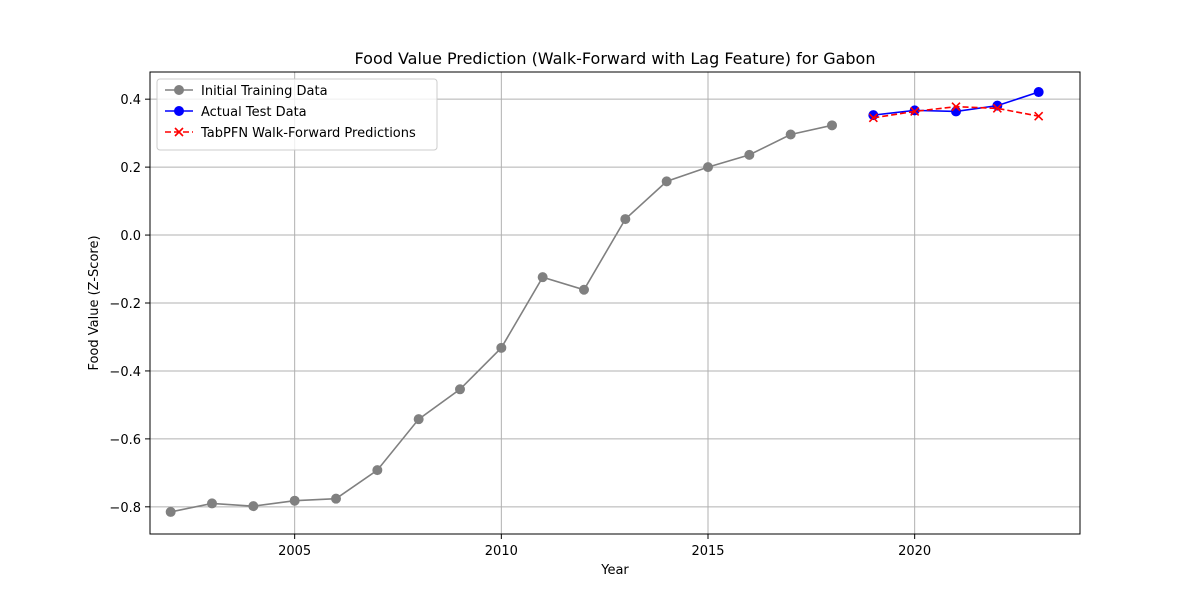 The image size is (1200, 600). I want to click on legend-label: TabPFN Walk-Forward Predictions, so click(308, 133).